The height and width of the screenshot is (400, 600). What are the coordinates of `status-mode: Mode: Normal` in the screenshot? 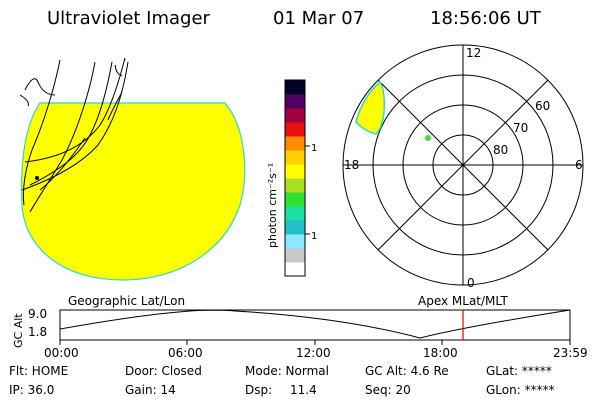 It's located at (287, 371).